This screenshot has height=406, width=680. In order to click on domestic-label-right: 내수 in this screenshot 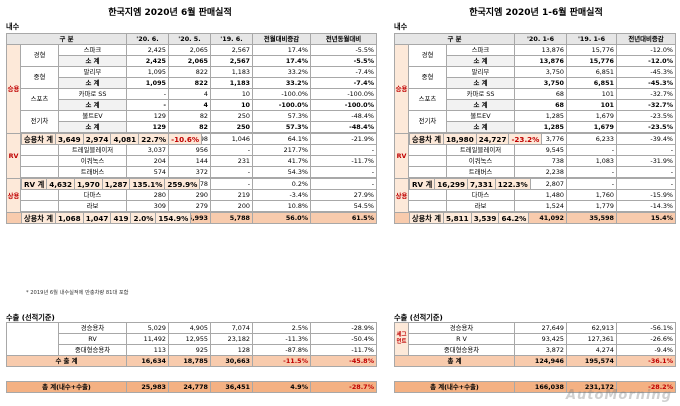, I will do `click(401, 26)`.